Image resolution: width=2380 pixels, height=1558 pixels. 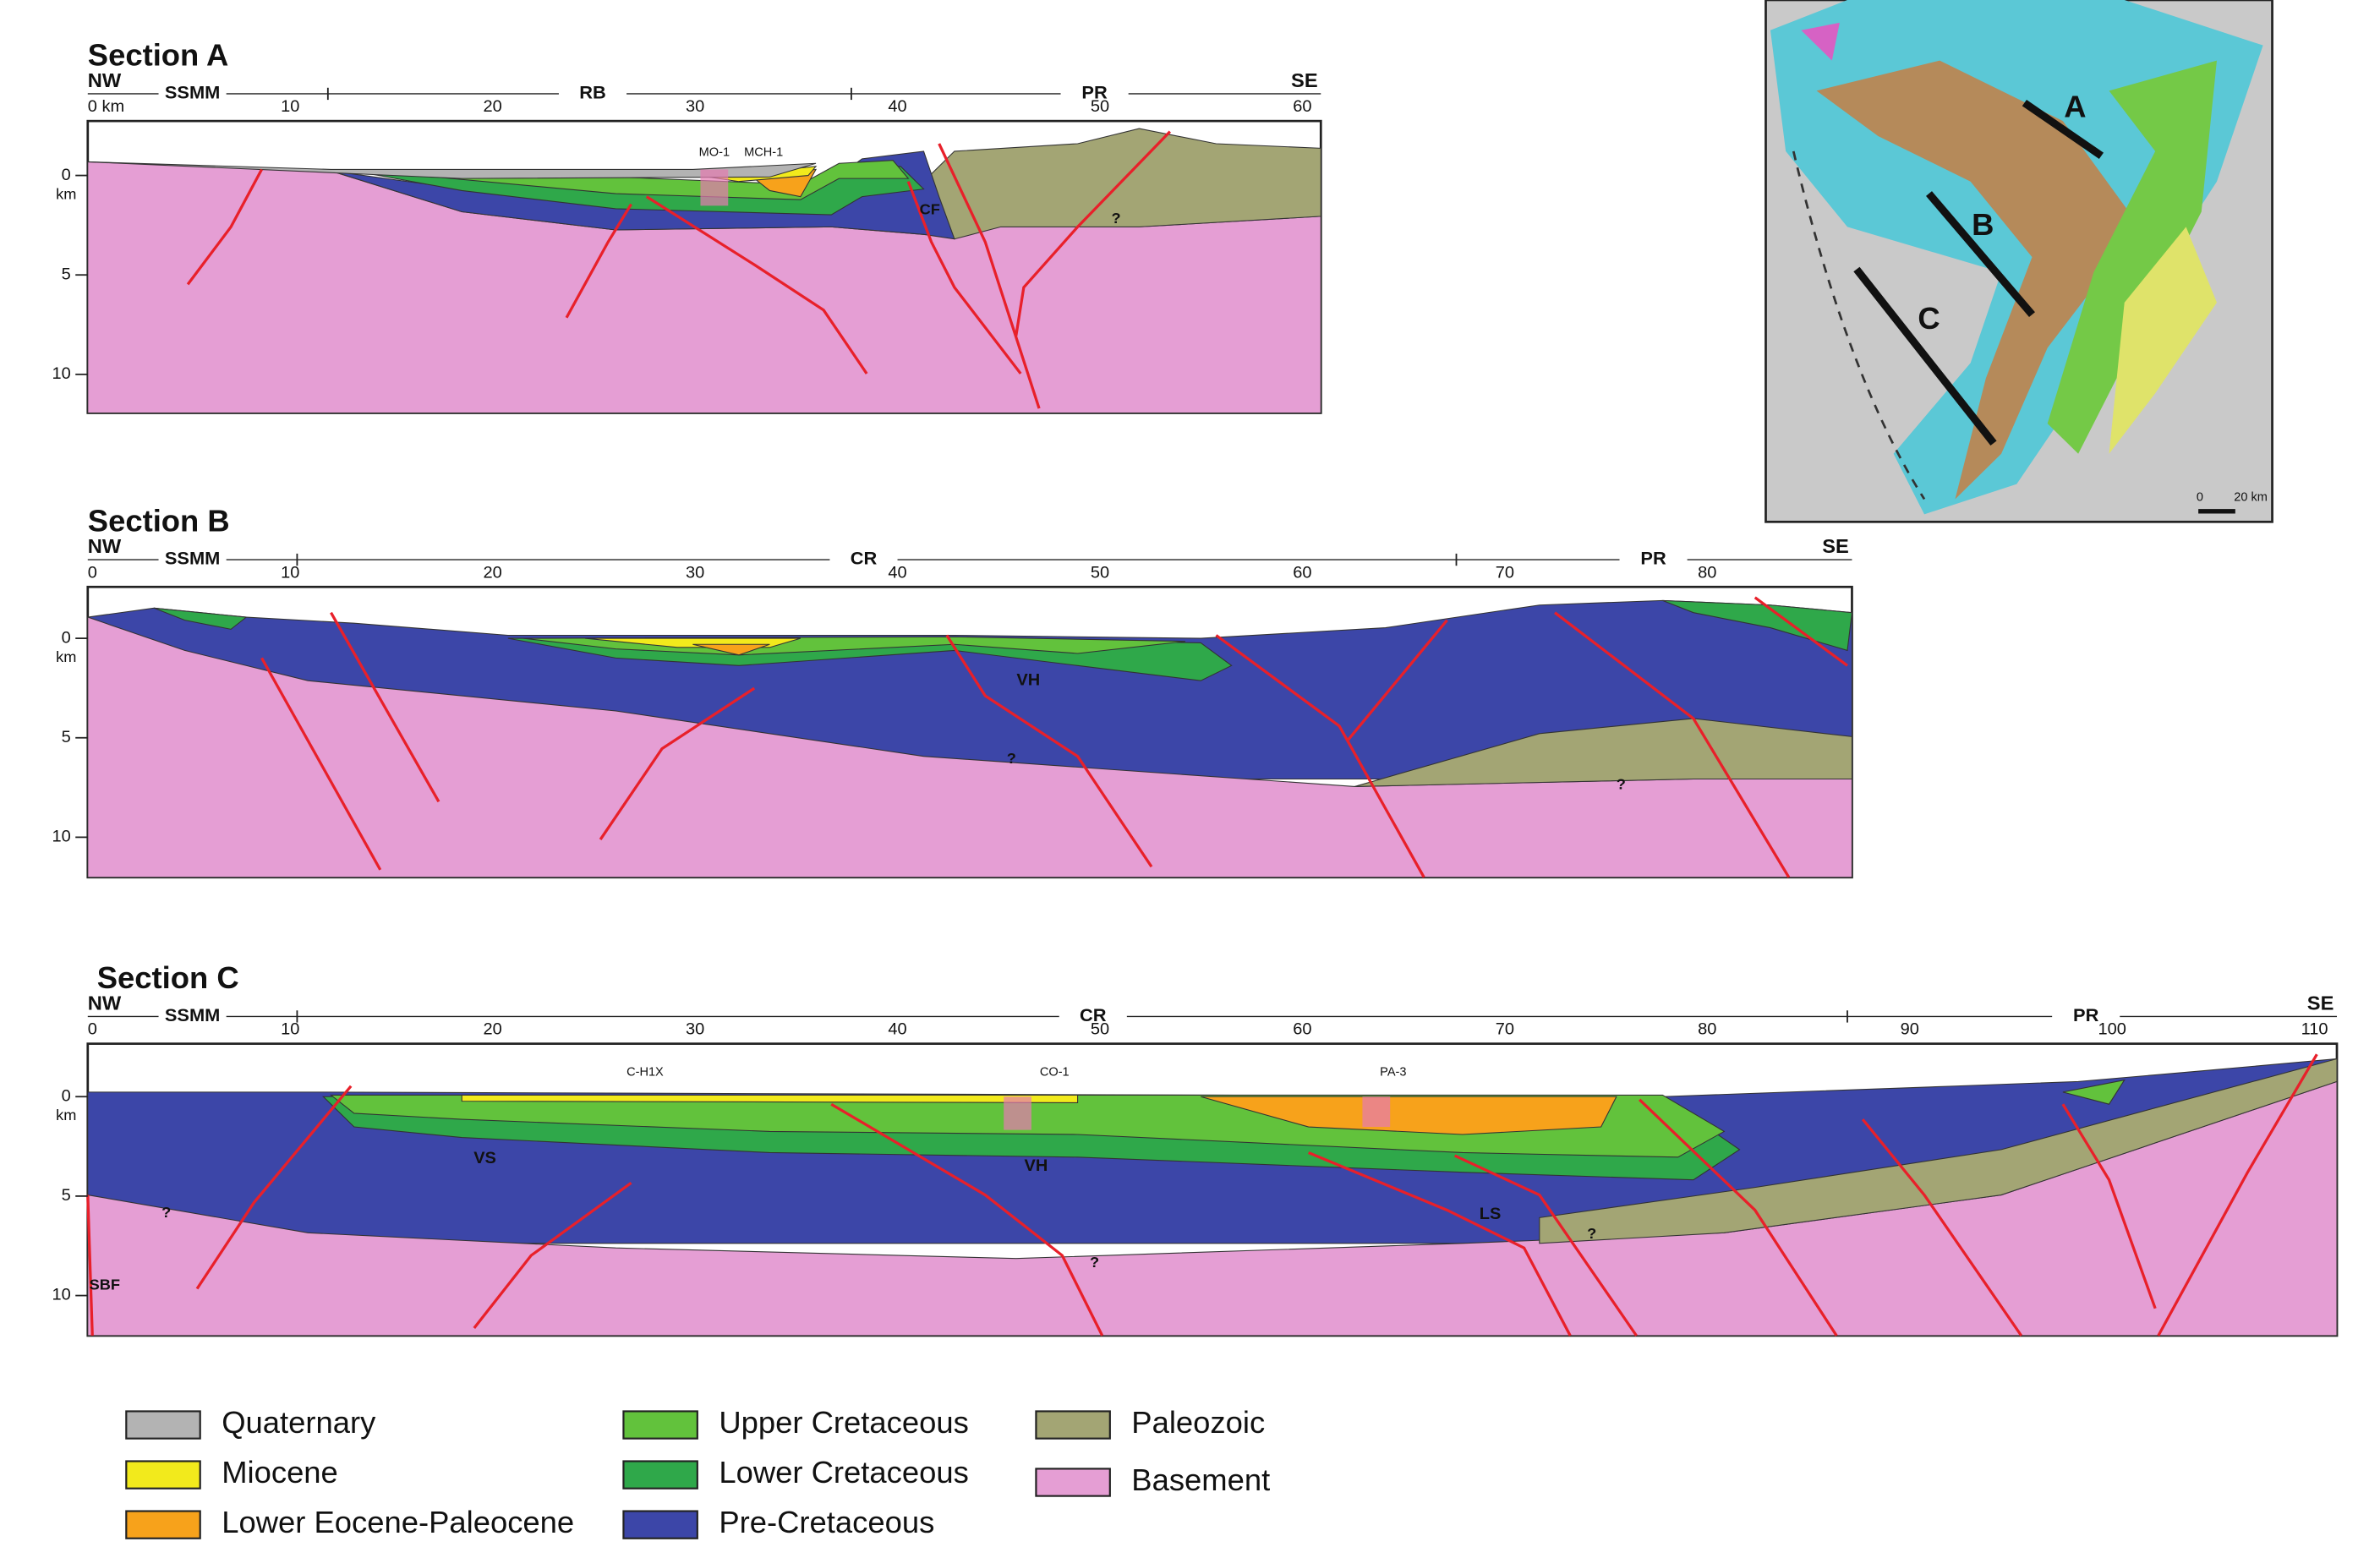 What do you see at coordinates (2251, 498) in the screenshot?
I see `map-scale-label: 20 km` at bounding box center [2251, 498].